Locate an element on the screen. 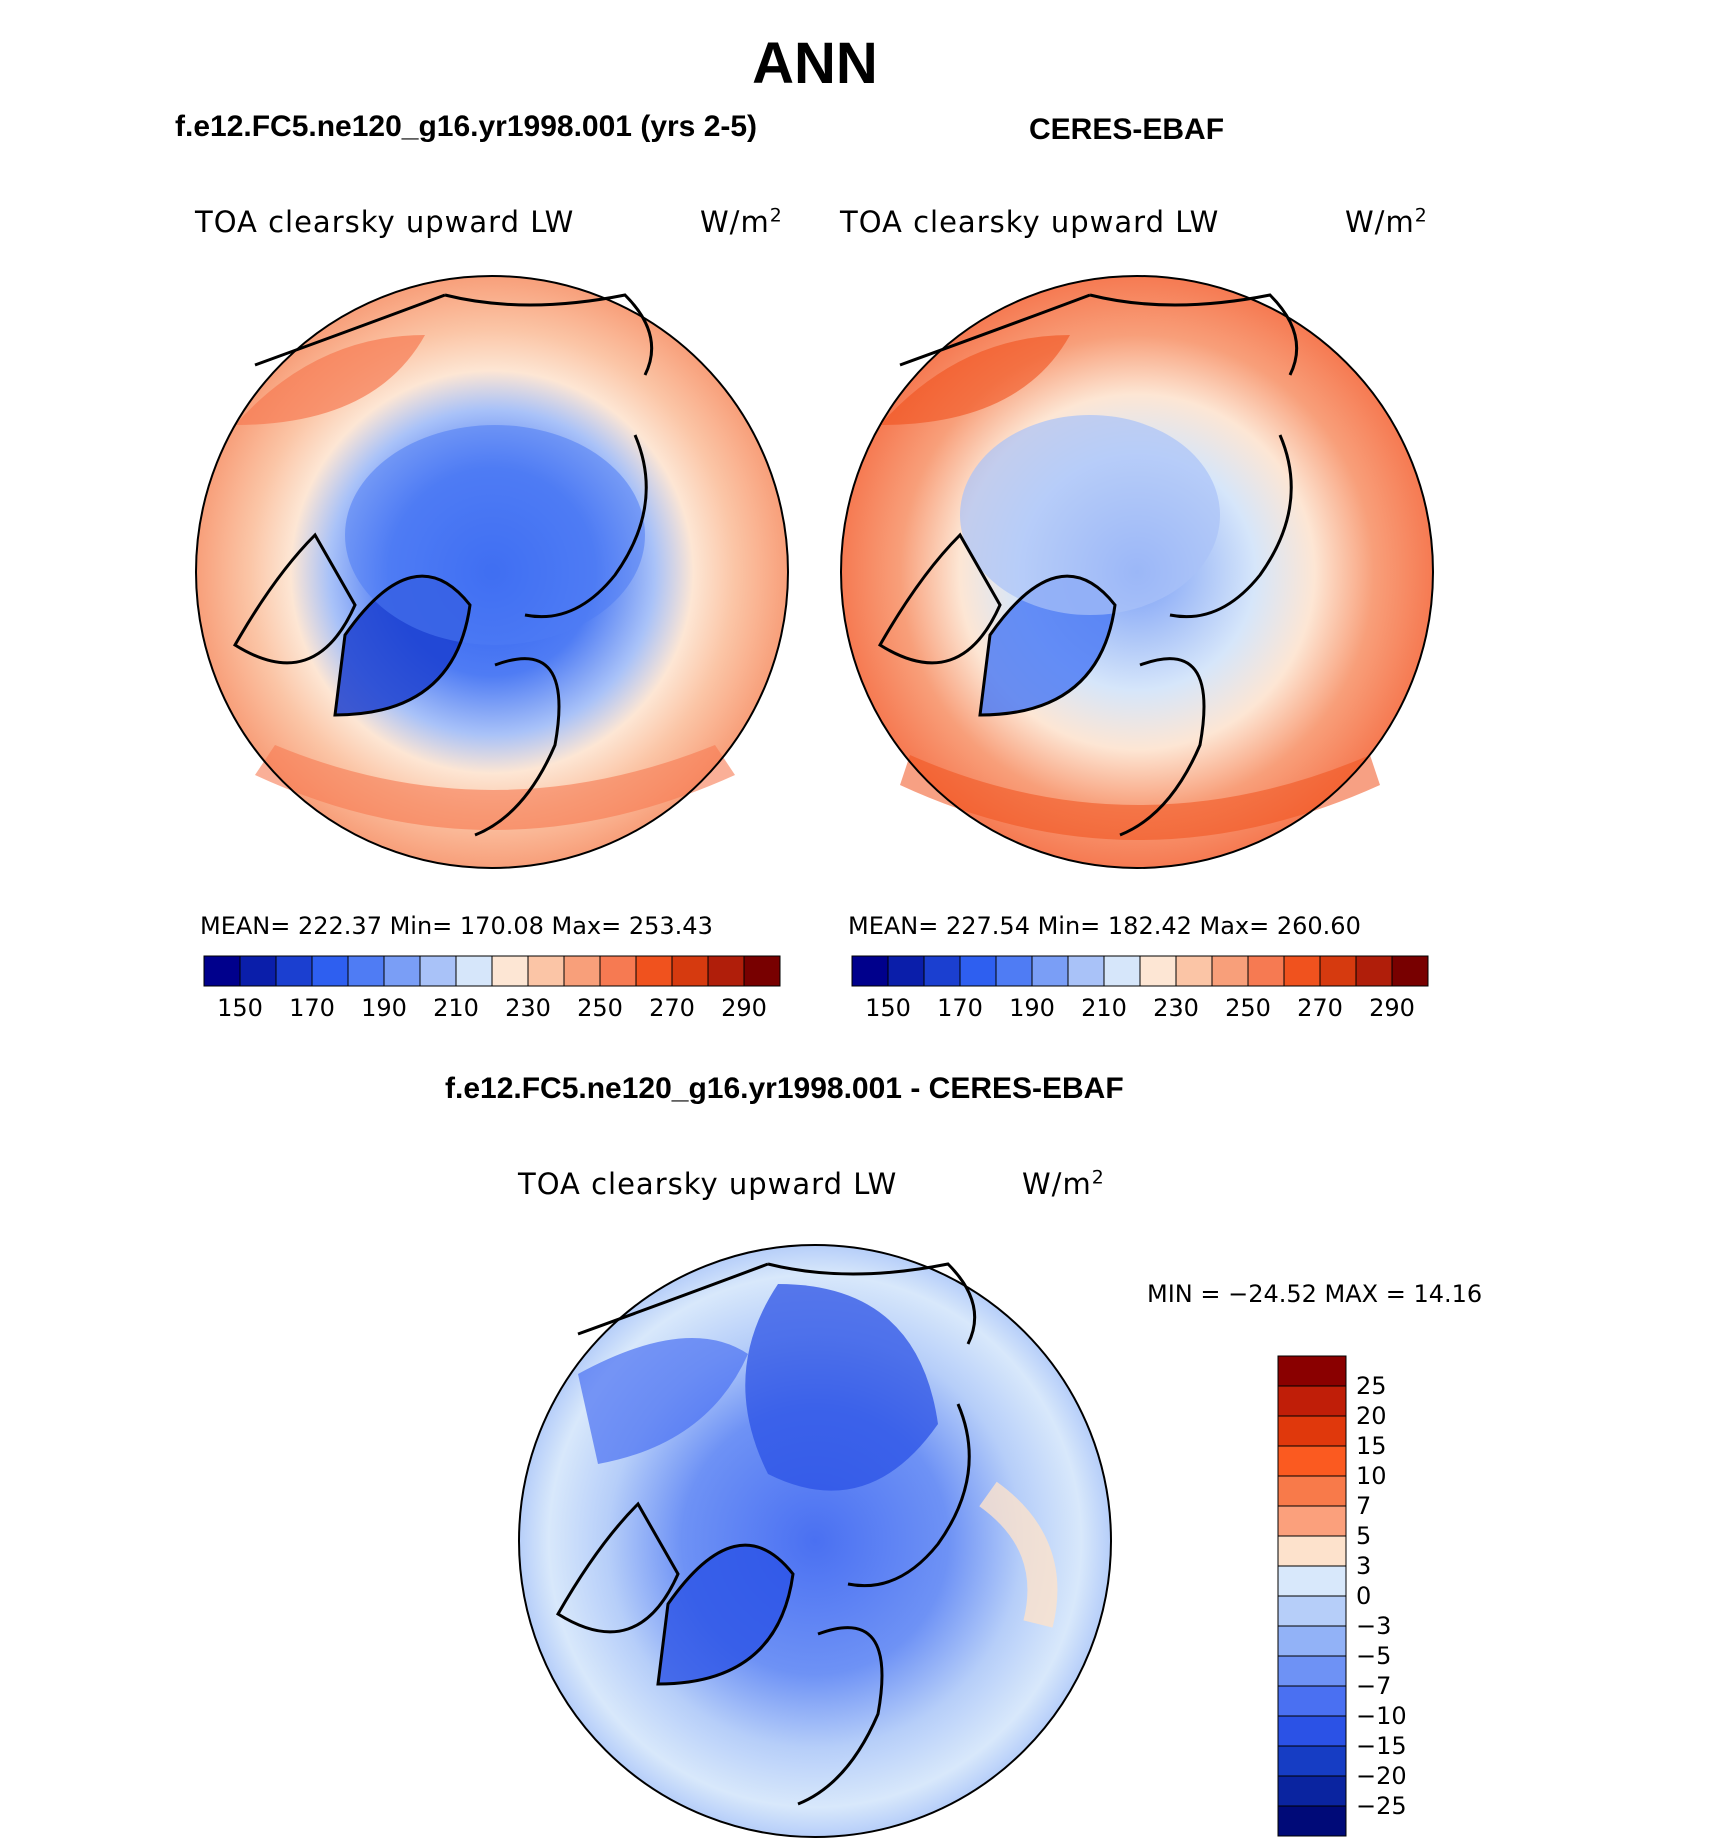 The width and height of the screenshot is (1710, 1840). obs-colorbar-tick-label: 190 is located at coordinates (1032, 1008).